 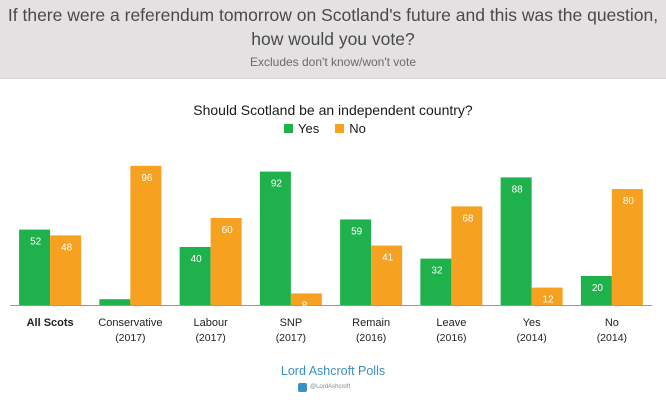 What do you see at coordinates (288, 128) in the screenshot?
I see `legend-swatch-yes` at bounding box center [288, 128].